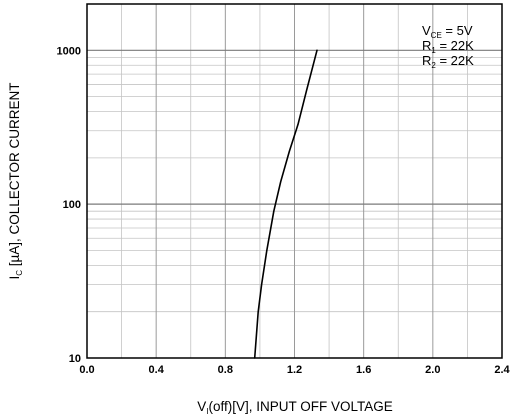 The image size is (513, 420). I want to click on annotation-line: R2 = 22K, so click(448, 61).